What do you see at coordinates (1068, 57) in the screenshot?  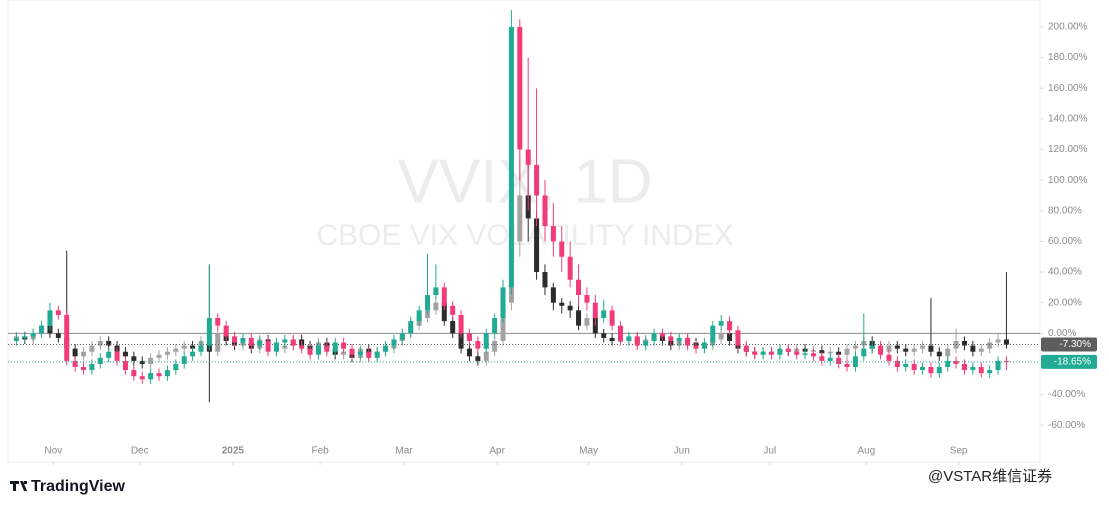 I see `y-tick-label: 180.00%` at bounding box center [1068, 57].